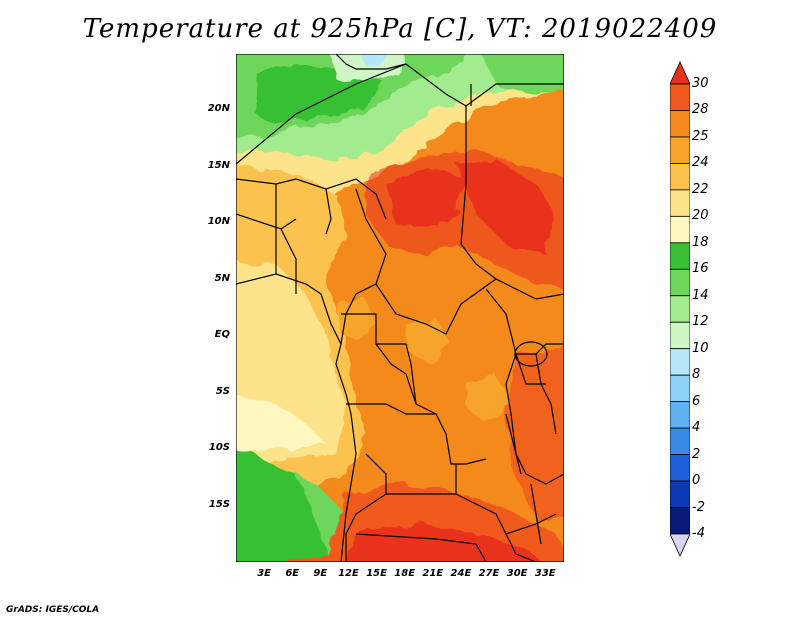  I want to click on credit-text: GrADS: IGES/COLA, so click(53, 610).